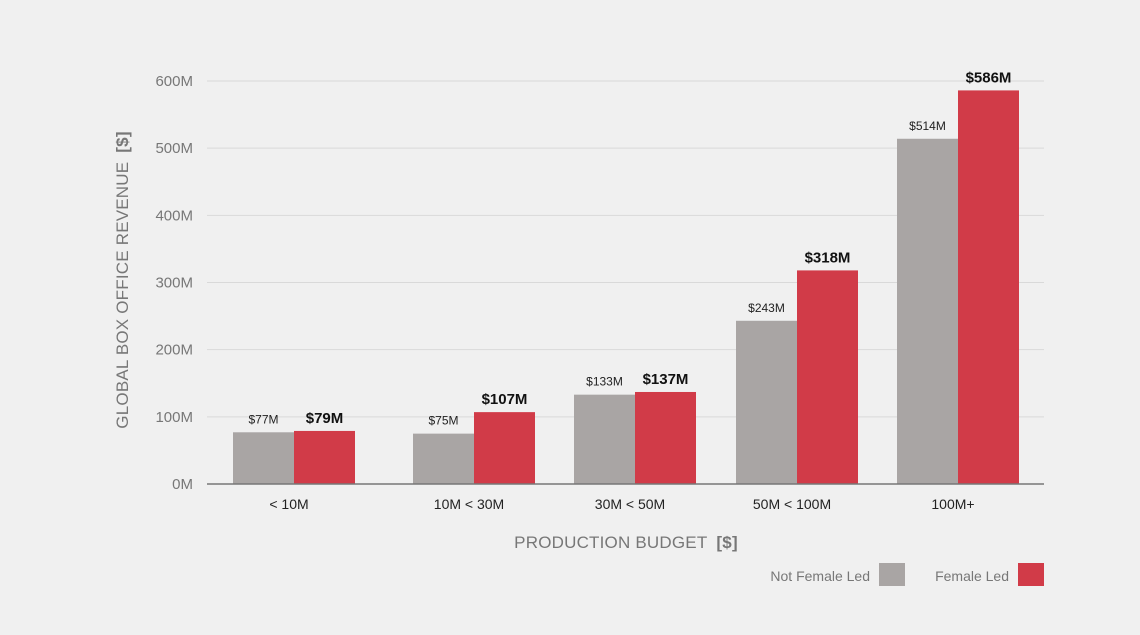 This screenshot has width=1140, height=635. Describe the element at coordinates (174, 215) in the screenshot. I see `y-tick-label: 400M` at that location.